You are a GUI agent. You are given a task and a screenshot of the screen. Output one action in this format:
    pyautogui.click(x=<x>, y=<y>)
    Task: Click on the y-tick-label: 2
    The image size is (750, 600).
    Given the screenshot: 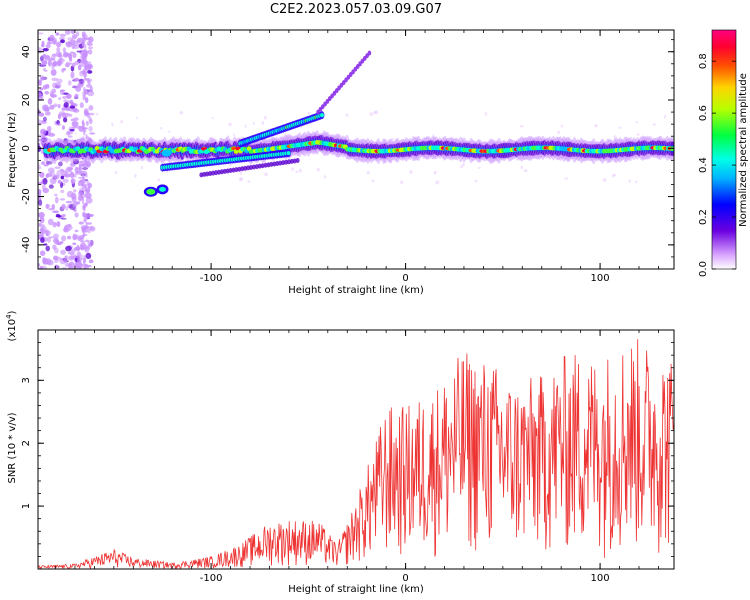 What is the action you would take?
    pyautogui.click(x=26, y=443)
    